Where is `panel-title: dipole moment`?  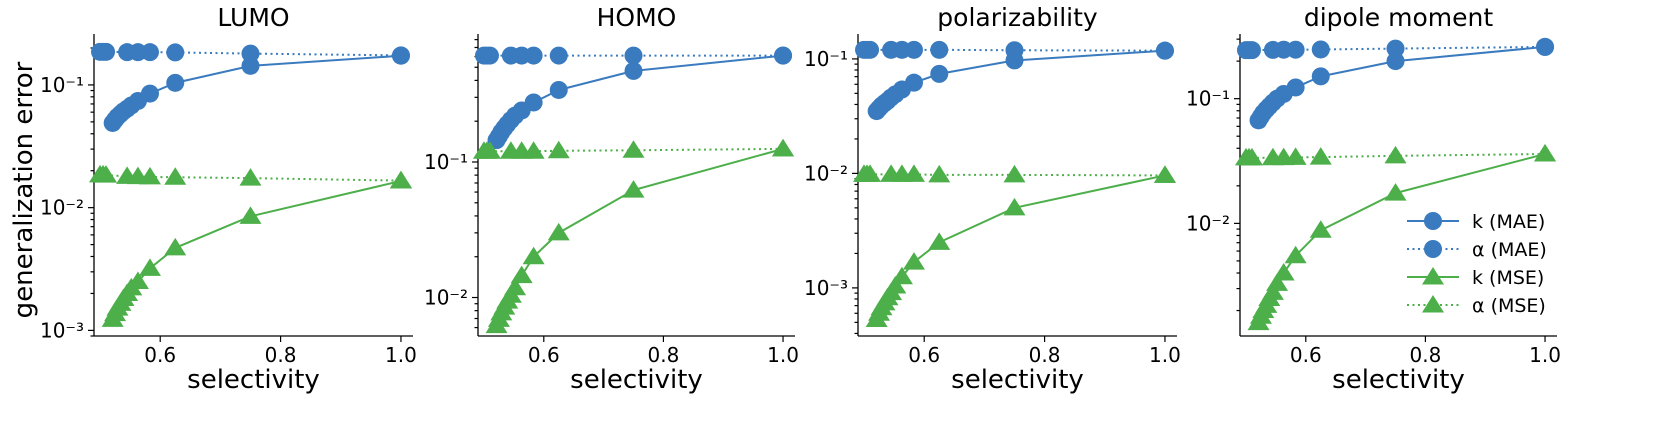
panel-title: dipole moment is located at coordinates (1398, 17).